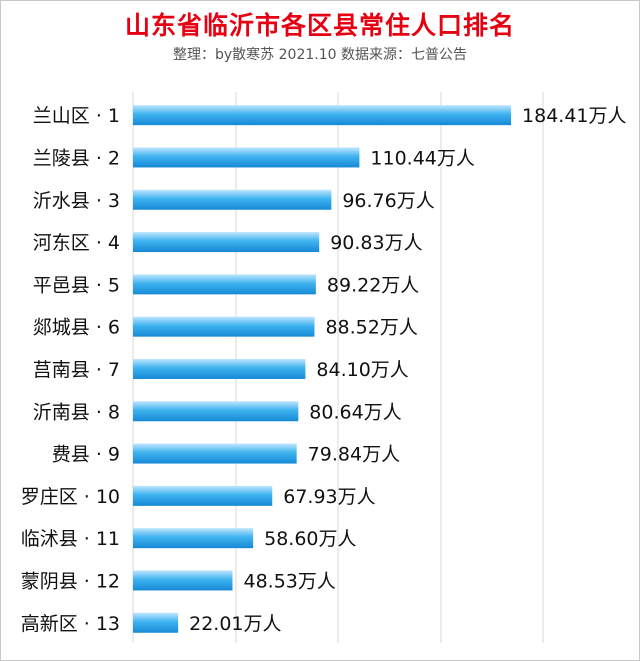  What do you see at coordinates (362, 370) in the screenshot?
I see `data-label: 84.10万人` at bounding box center [362, 370].